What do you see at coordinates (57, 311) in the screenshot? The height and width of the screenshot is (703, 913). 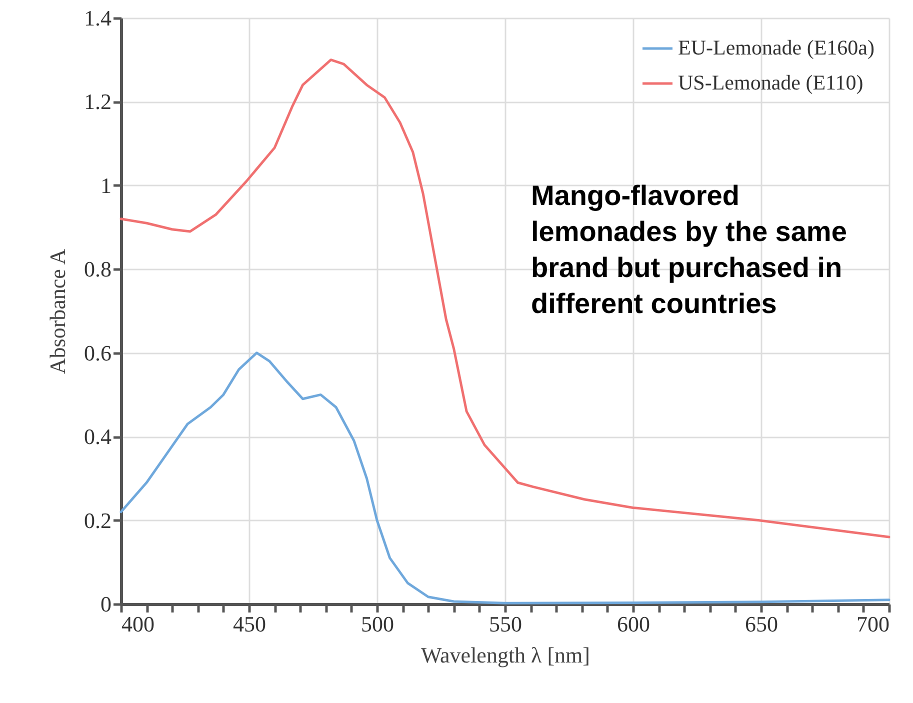 I see `y-axis-title: Absorbance A` at bounding box center [57, 311].